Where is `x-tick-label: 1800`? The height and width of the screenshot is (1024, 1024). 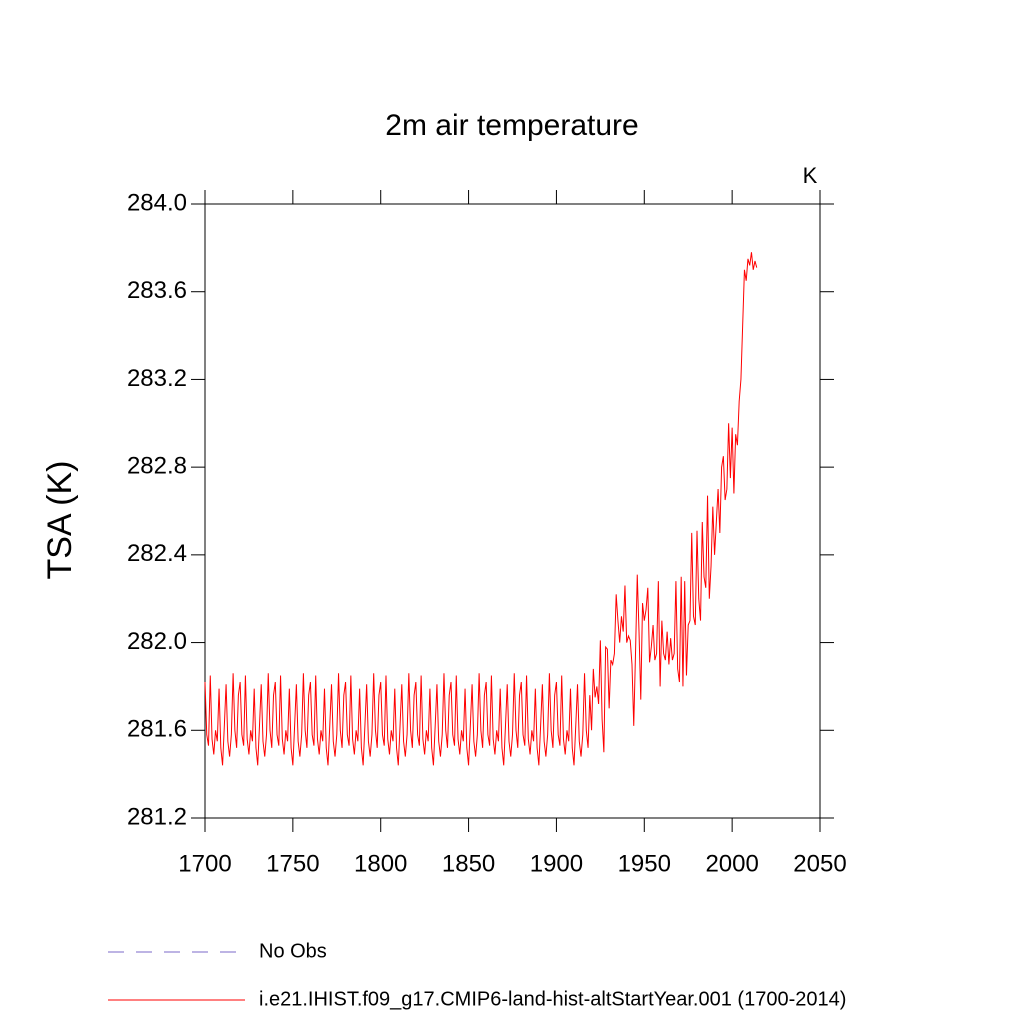
x-tick-label: 1800 is located at coordinates (380, 863).